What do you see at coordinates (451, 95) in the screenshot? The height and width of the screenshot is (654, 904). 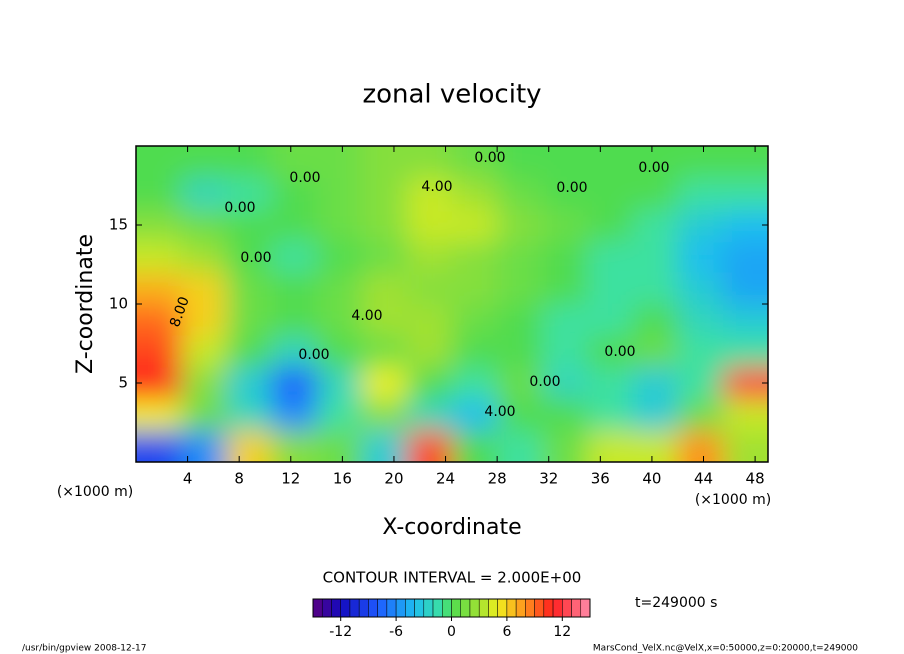 I see `chart-title: zonal velocity` at bounding box center [451, 95].